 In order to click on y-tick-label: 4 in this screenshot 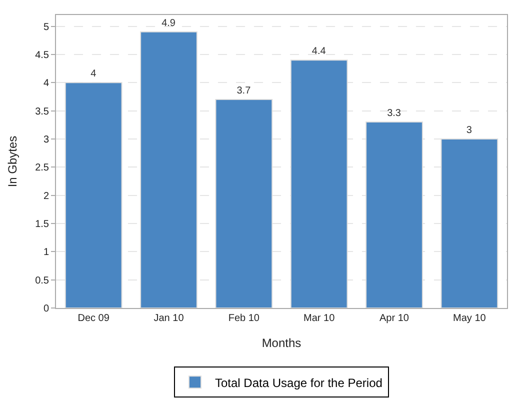, I will do `click(46, 84)`.